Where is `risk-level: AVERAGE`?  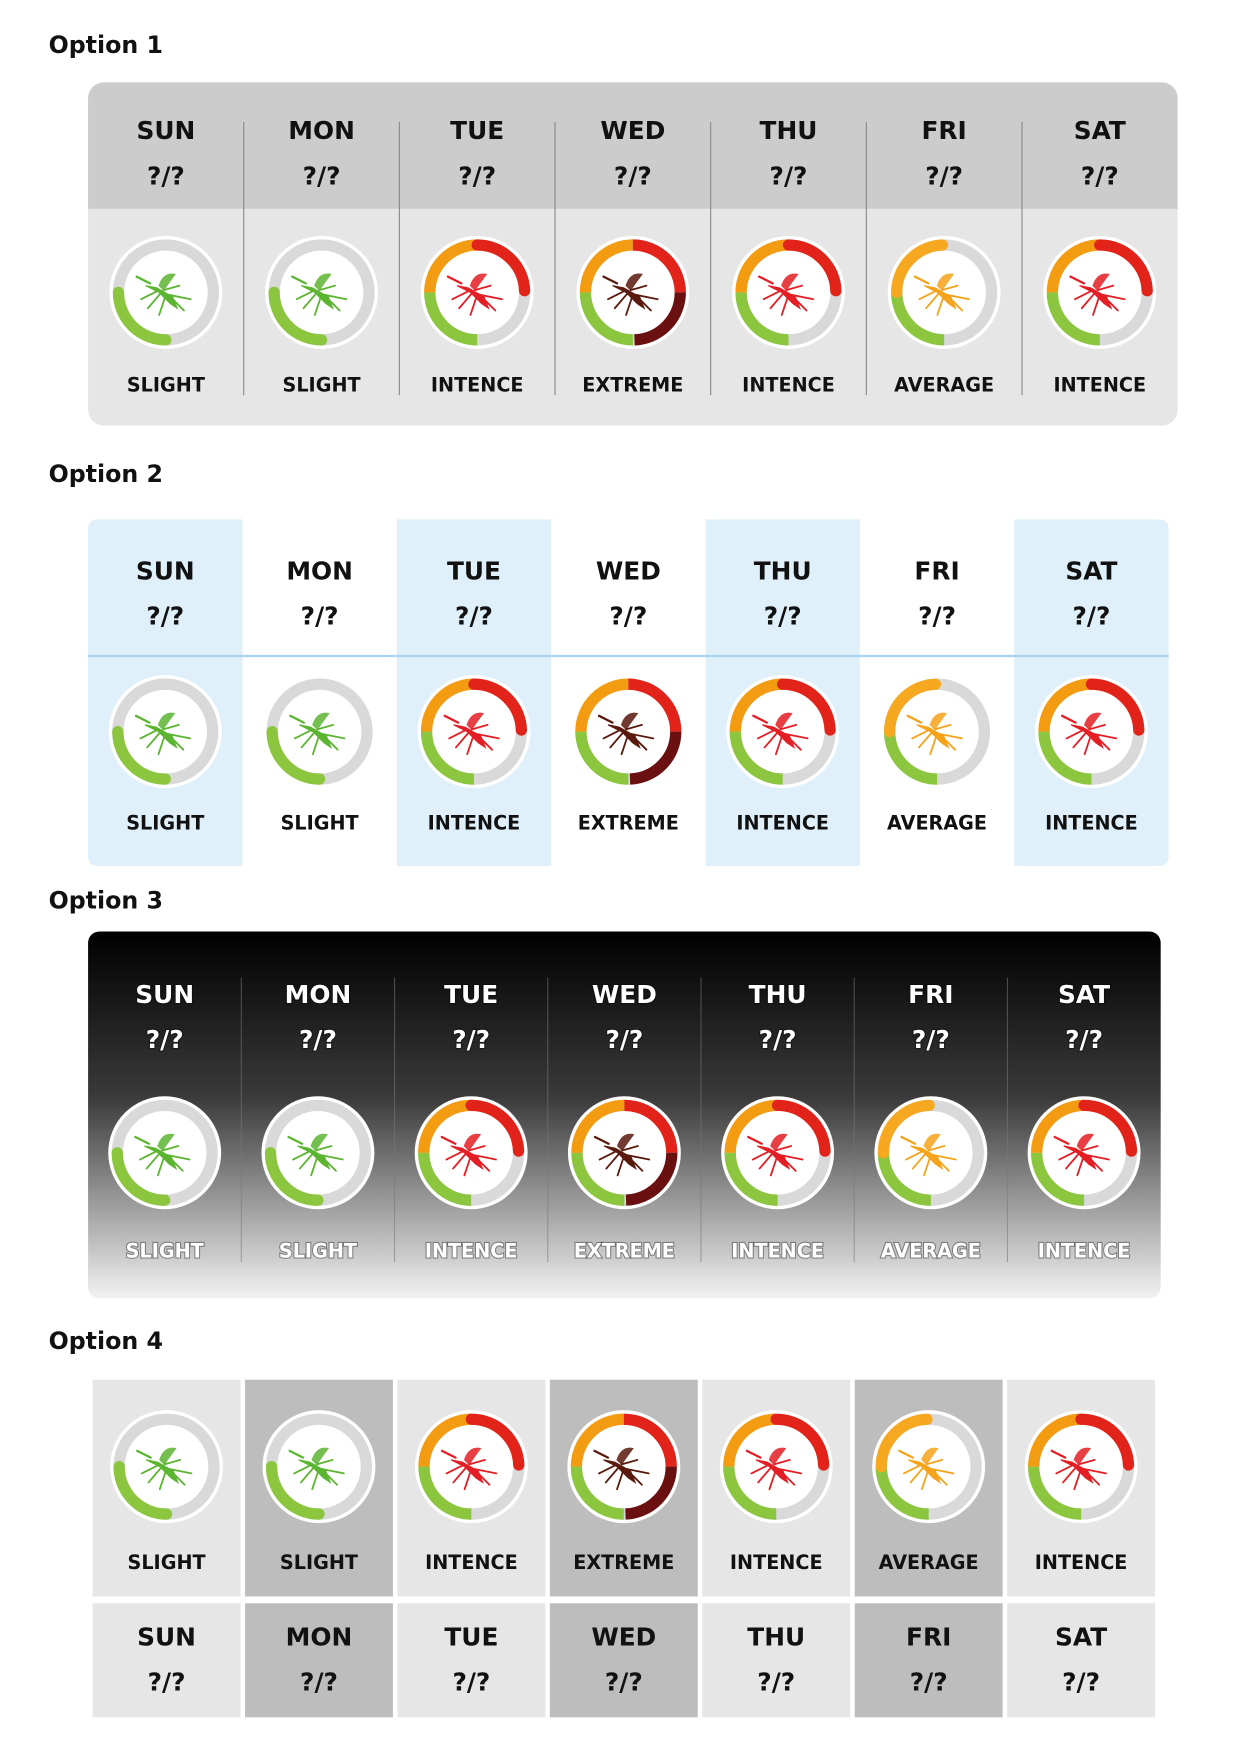
risk-level: AVERAGE is located at coordinates (929, 1562).